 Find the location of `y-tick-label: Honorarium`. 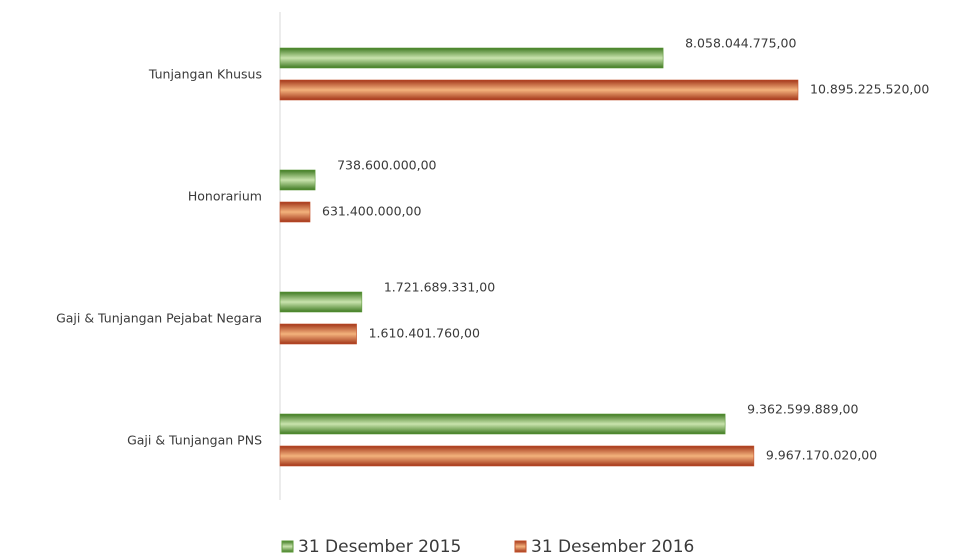

y-tick-label: Honorarium is located at coordinates (225, 196).